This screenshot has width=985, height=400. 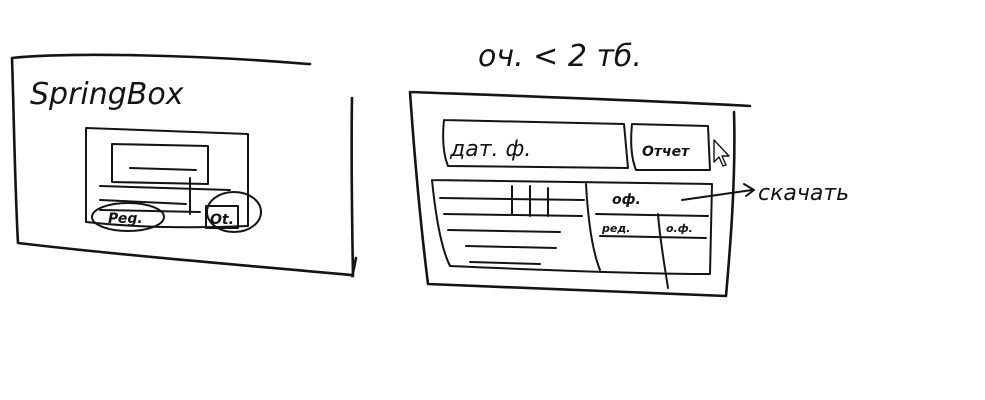 I want to click on report-column-divider, so click(x=593, y=227).